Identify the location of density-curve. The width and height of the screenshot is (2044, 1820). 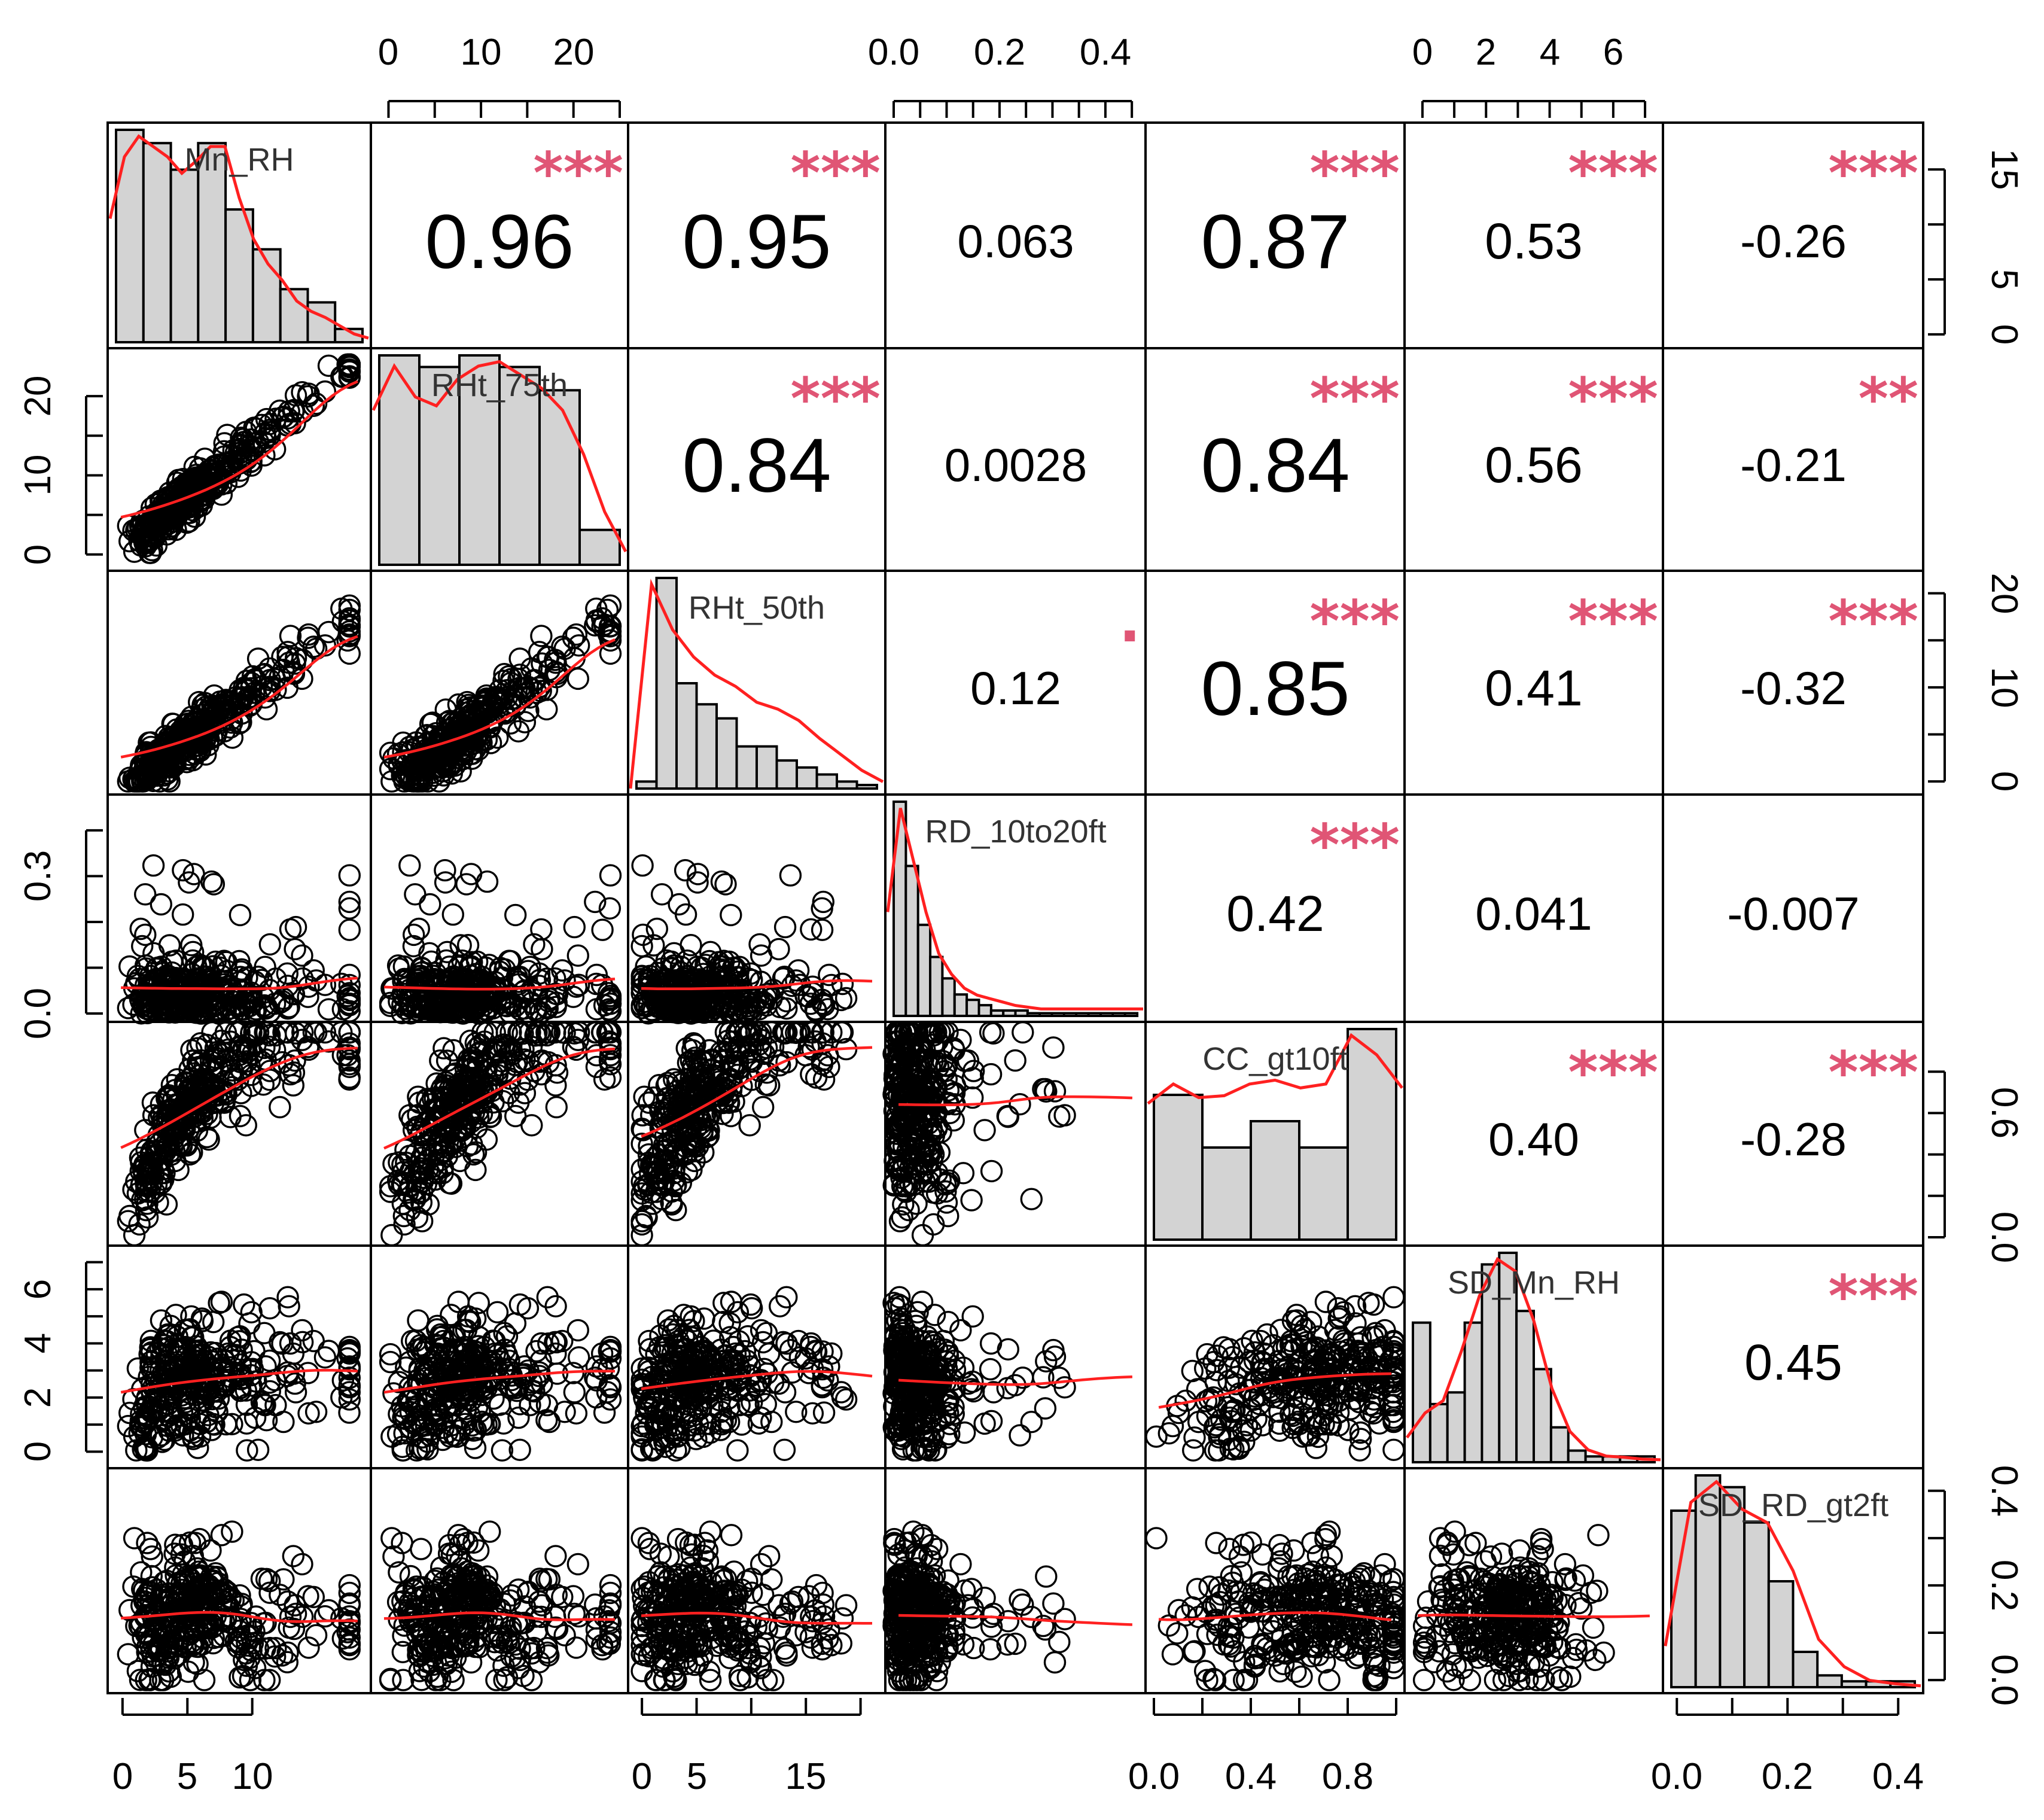
(1014, 909).